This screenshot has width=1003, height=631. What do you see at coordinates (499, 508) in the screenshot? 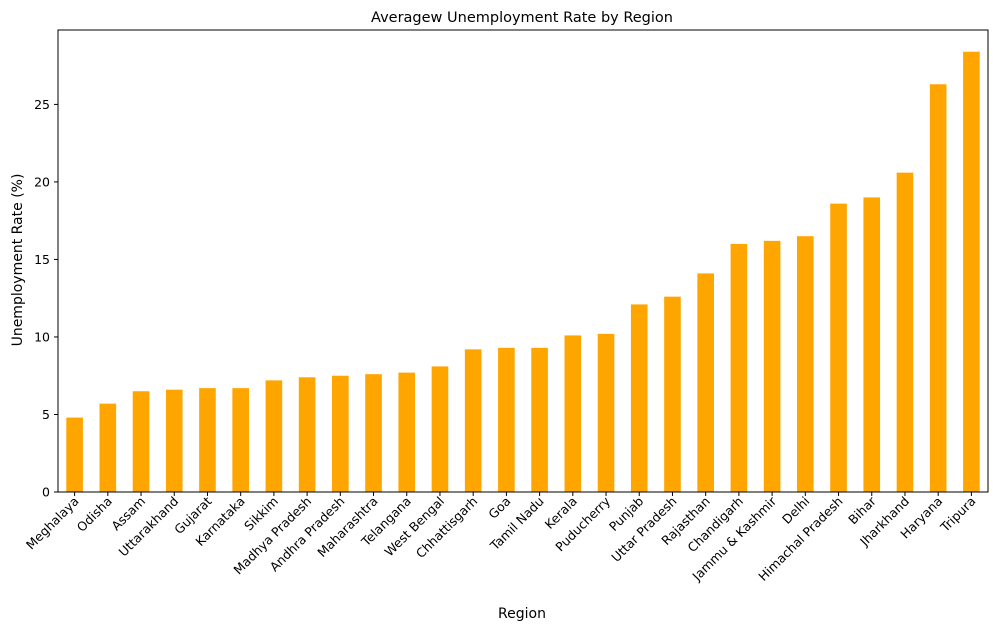
I see `x-tick-label: Goa` at bounding box center [499, 508].